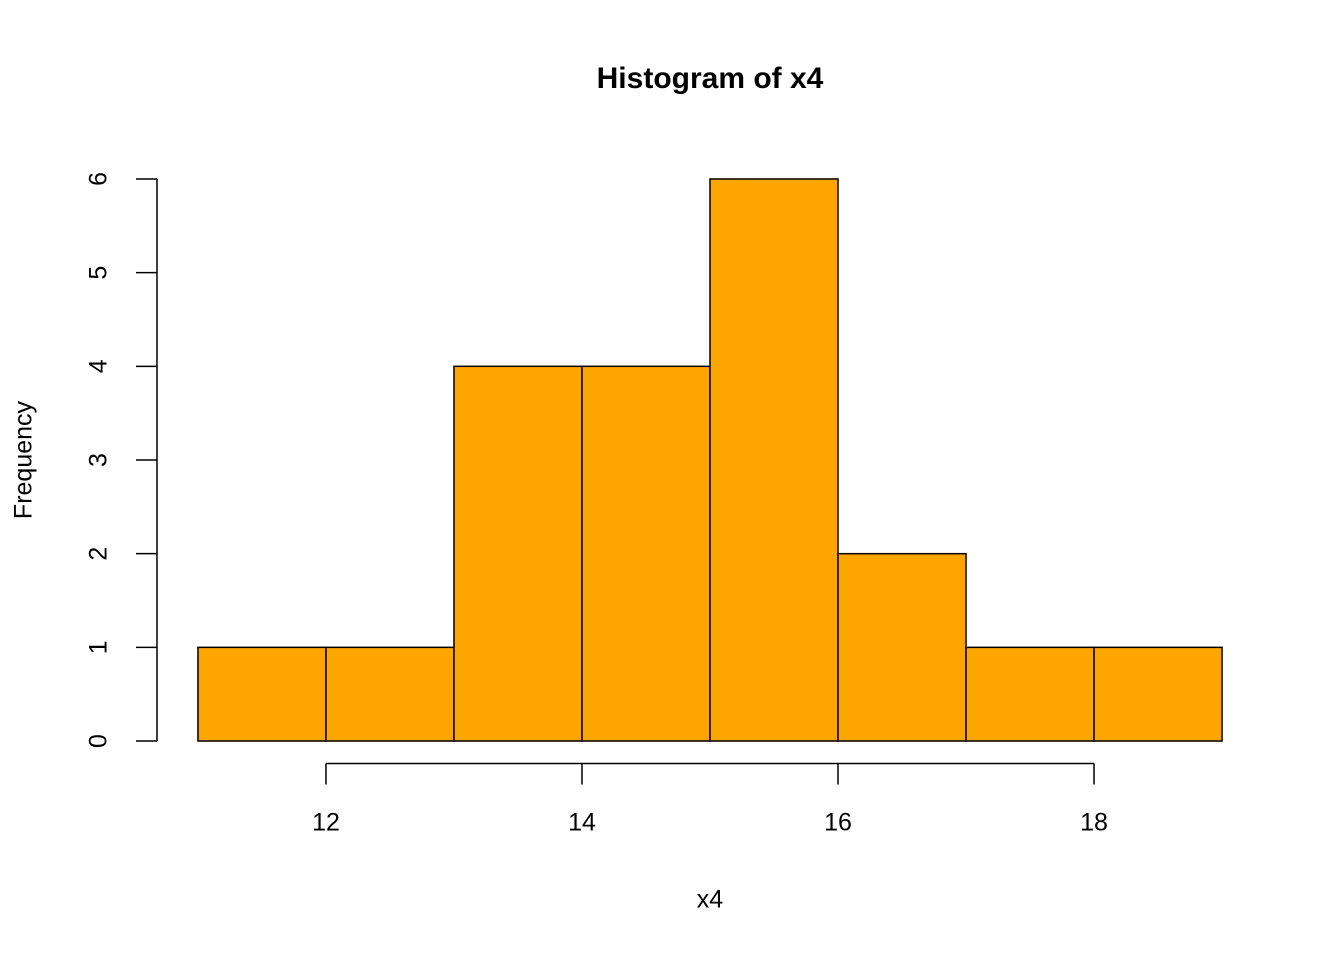  What do you see at coordinates (24, 459) in the screenshot?
I see `y-axis-label: Frequency` at bounding box center [24, 459].